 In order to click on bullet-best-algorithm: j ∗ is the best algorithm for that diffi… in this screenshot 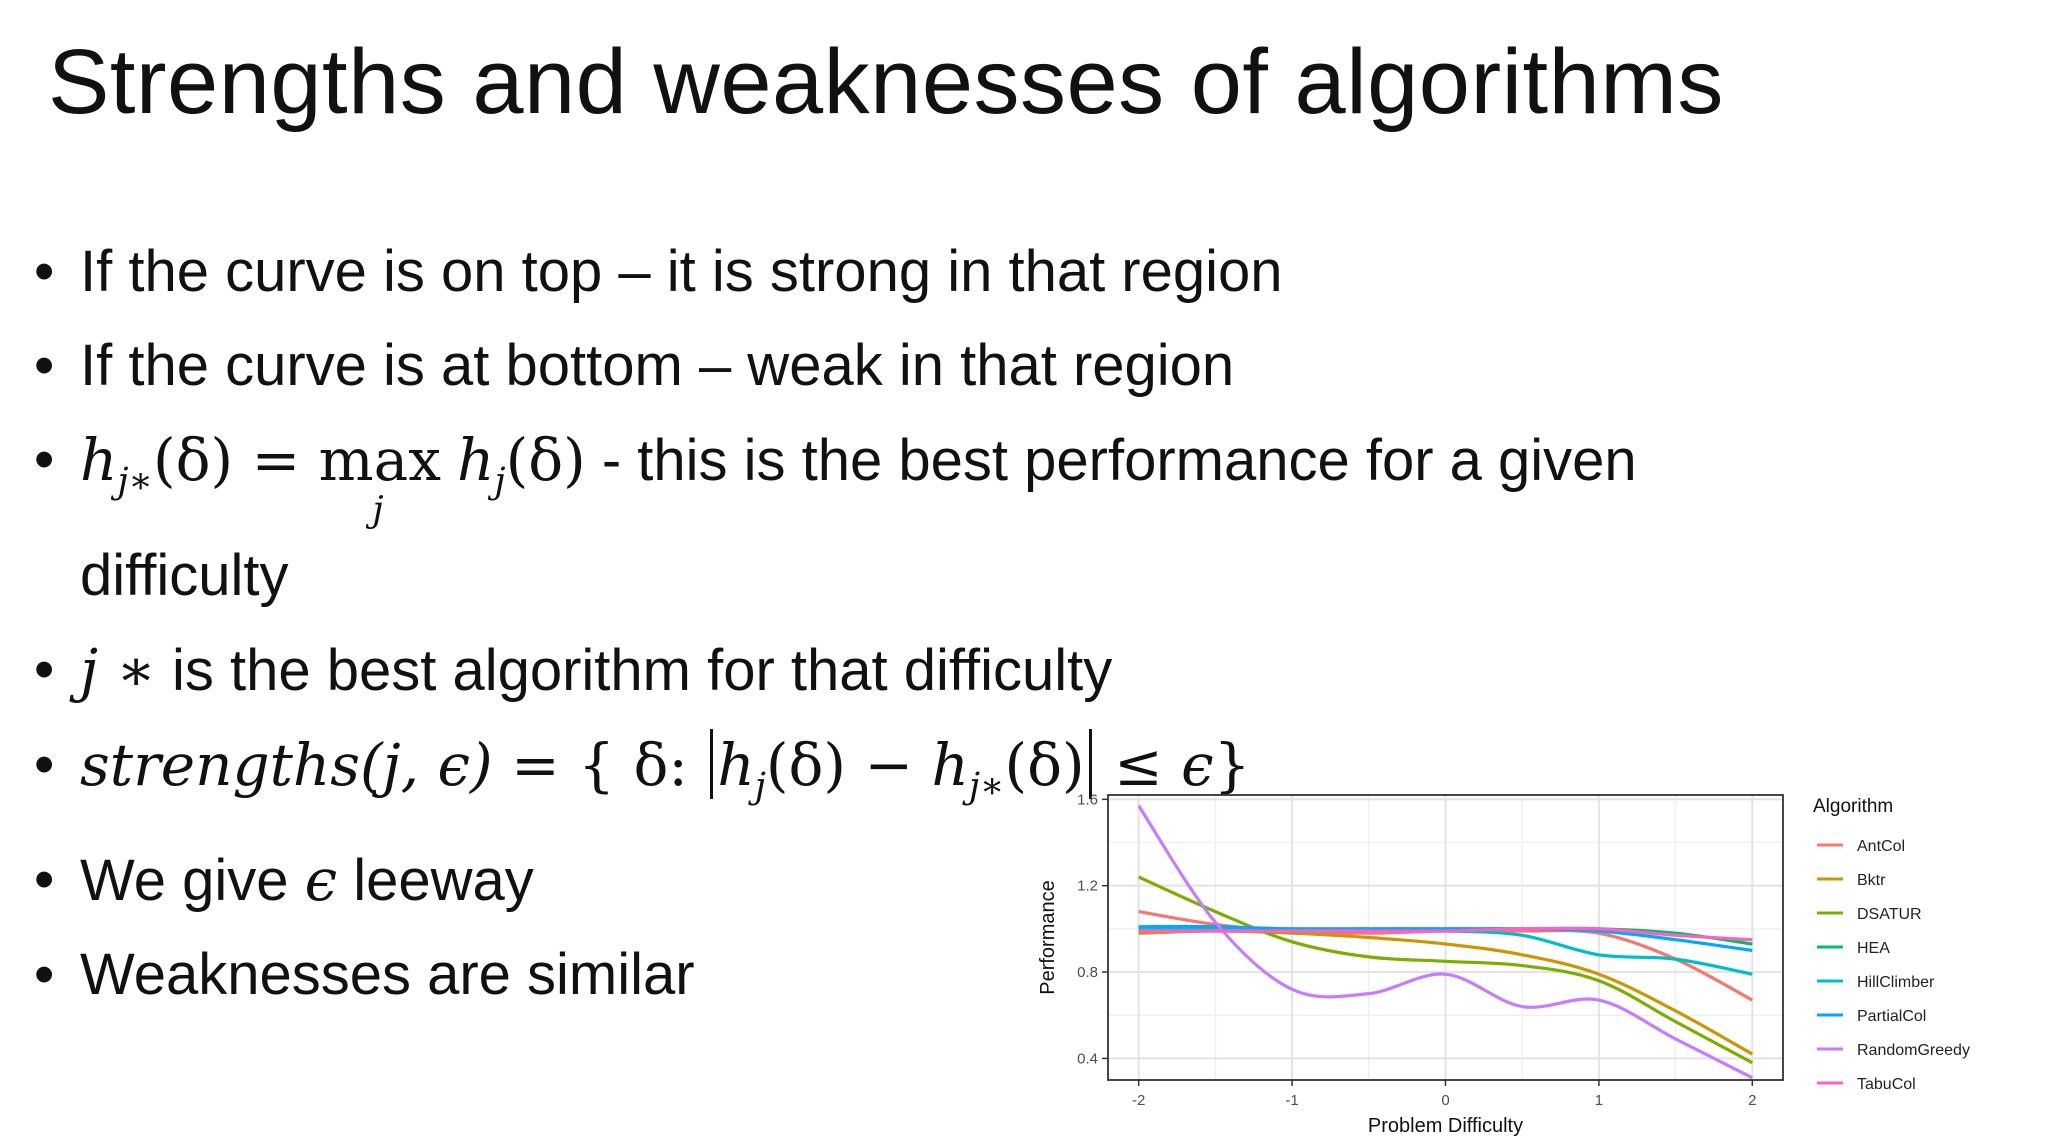, I will do `click(909, 670)`.